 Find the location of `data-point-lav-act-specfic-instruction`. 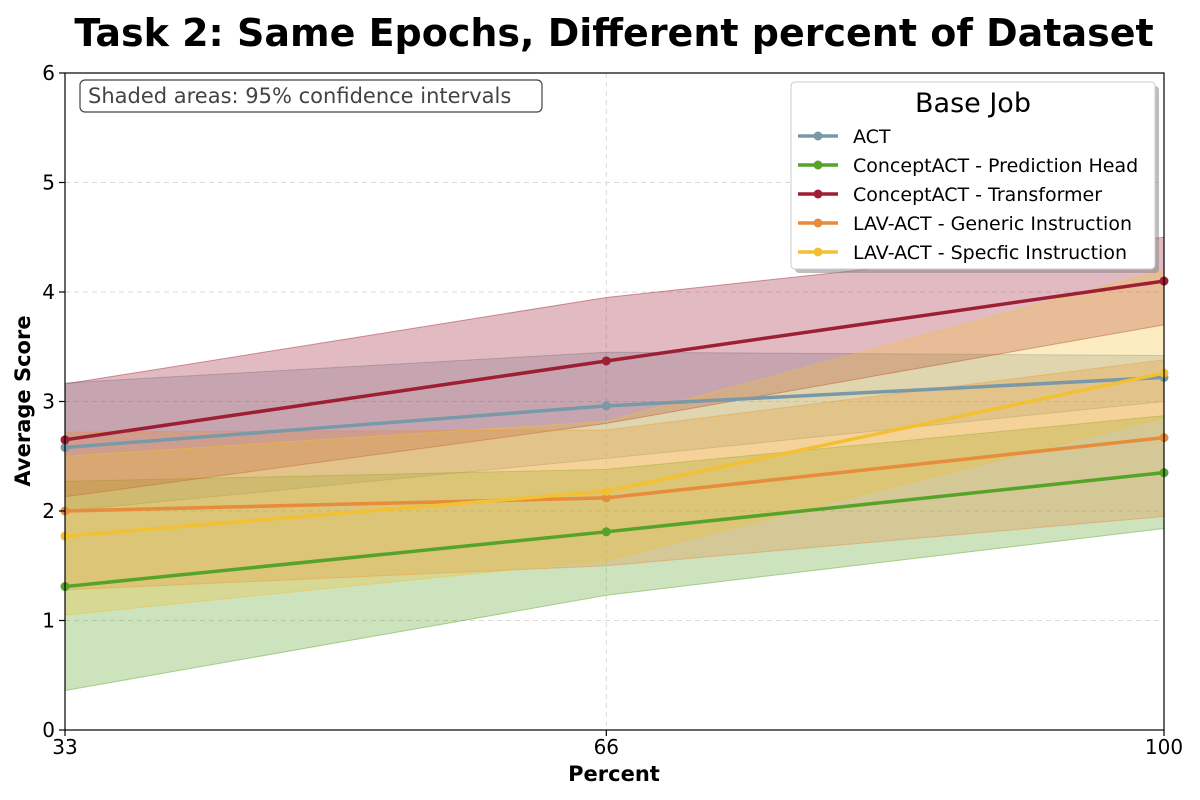

data-point-lav-act-specfic-instruction is located at coordinates (606, 491).